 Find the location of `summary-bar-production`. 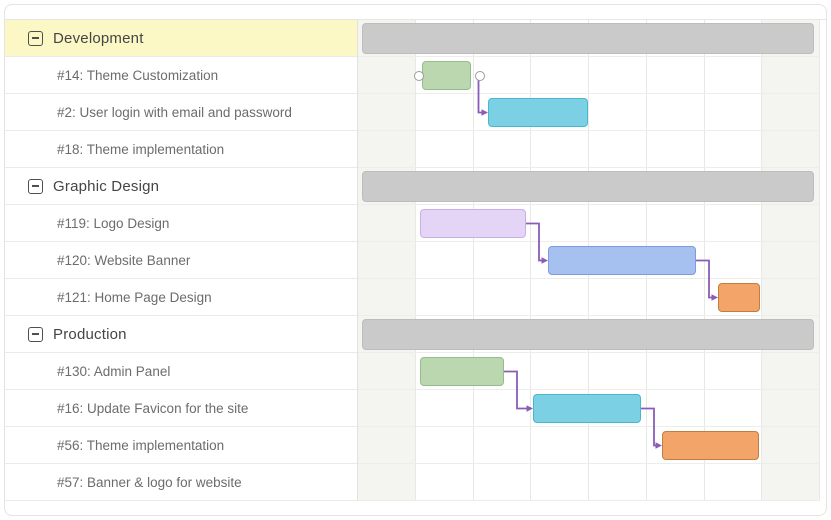

summary-bar-production is located at coordinates (588, 334).